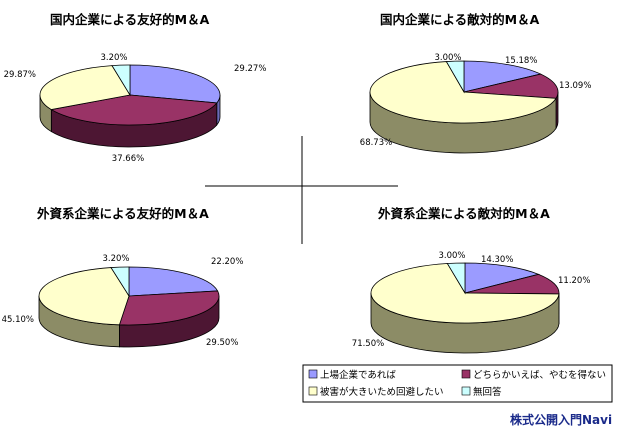 Image resolution: width=618 pixels, height=433 pixels. What do you see at coordinates (128, 159) in the screenshot?
I see `data-label-unavoidable: 37.66%` at bounding box center [128, 159].